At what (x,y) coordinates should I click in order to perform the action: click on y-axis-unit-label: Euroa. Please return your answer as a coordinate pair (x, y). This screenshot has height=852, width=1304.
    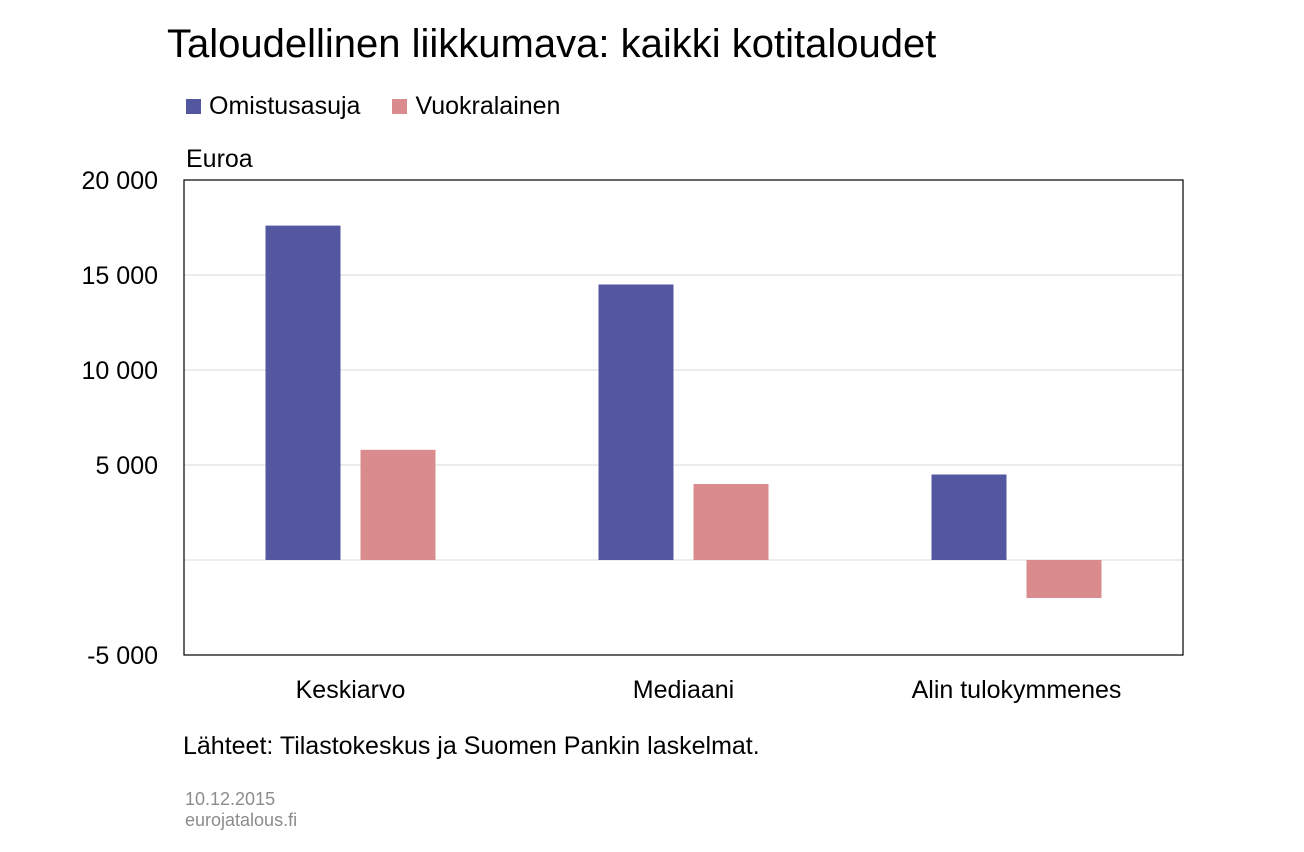
    Looking at the image, I should click on (219, 159).